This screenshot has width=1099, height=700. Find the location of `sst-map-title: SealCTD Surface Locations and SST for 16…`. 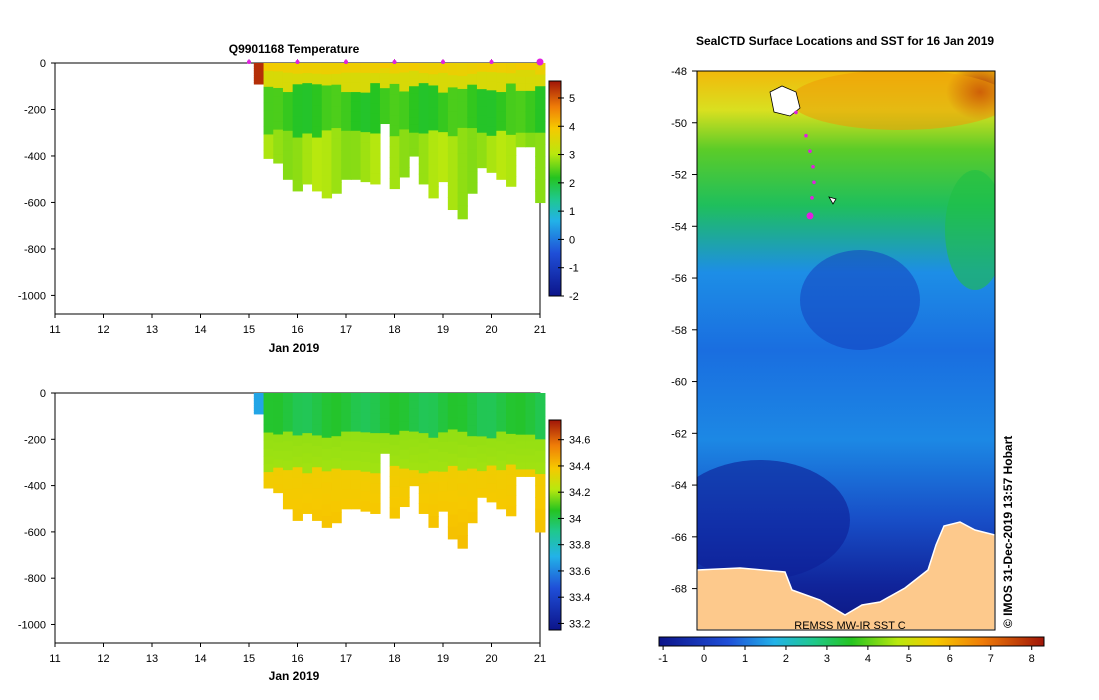

sst-map-title: SealCTD Surface Locations and SST for 16… is located at coordinates (845, 41).